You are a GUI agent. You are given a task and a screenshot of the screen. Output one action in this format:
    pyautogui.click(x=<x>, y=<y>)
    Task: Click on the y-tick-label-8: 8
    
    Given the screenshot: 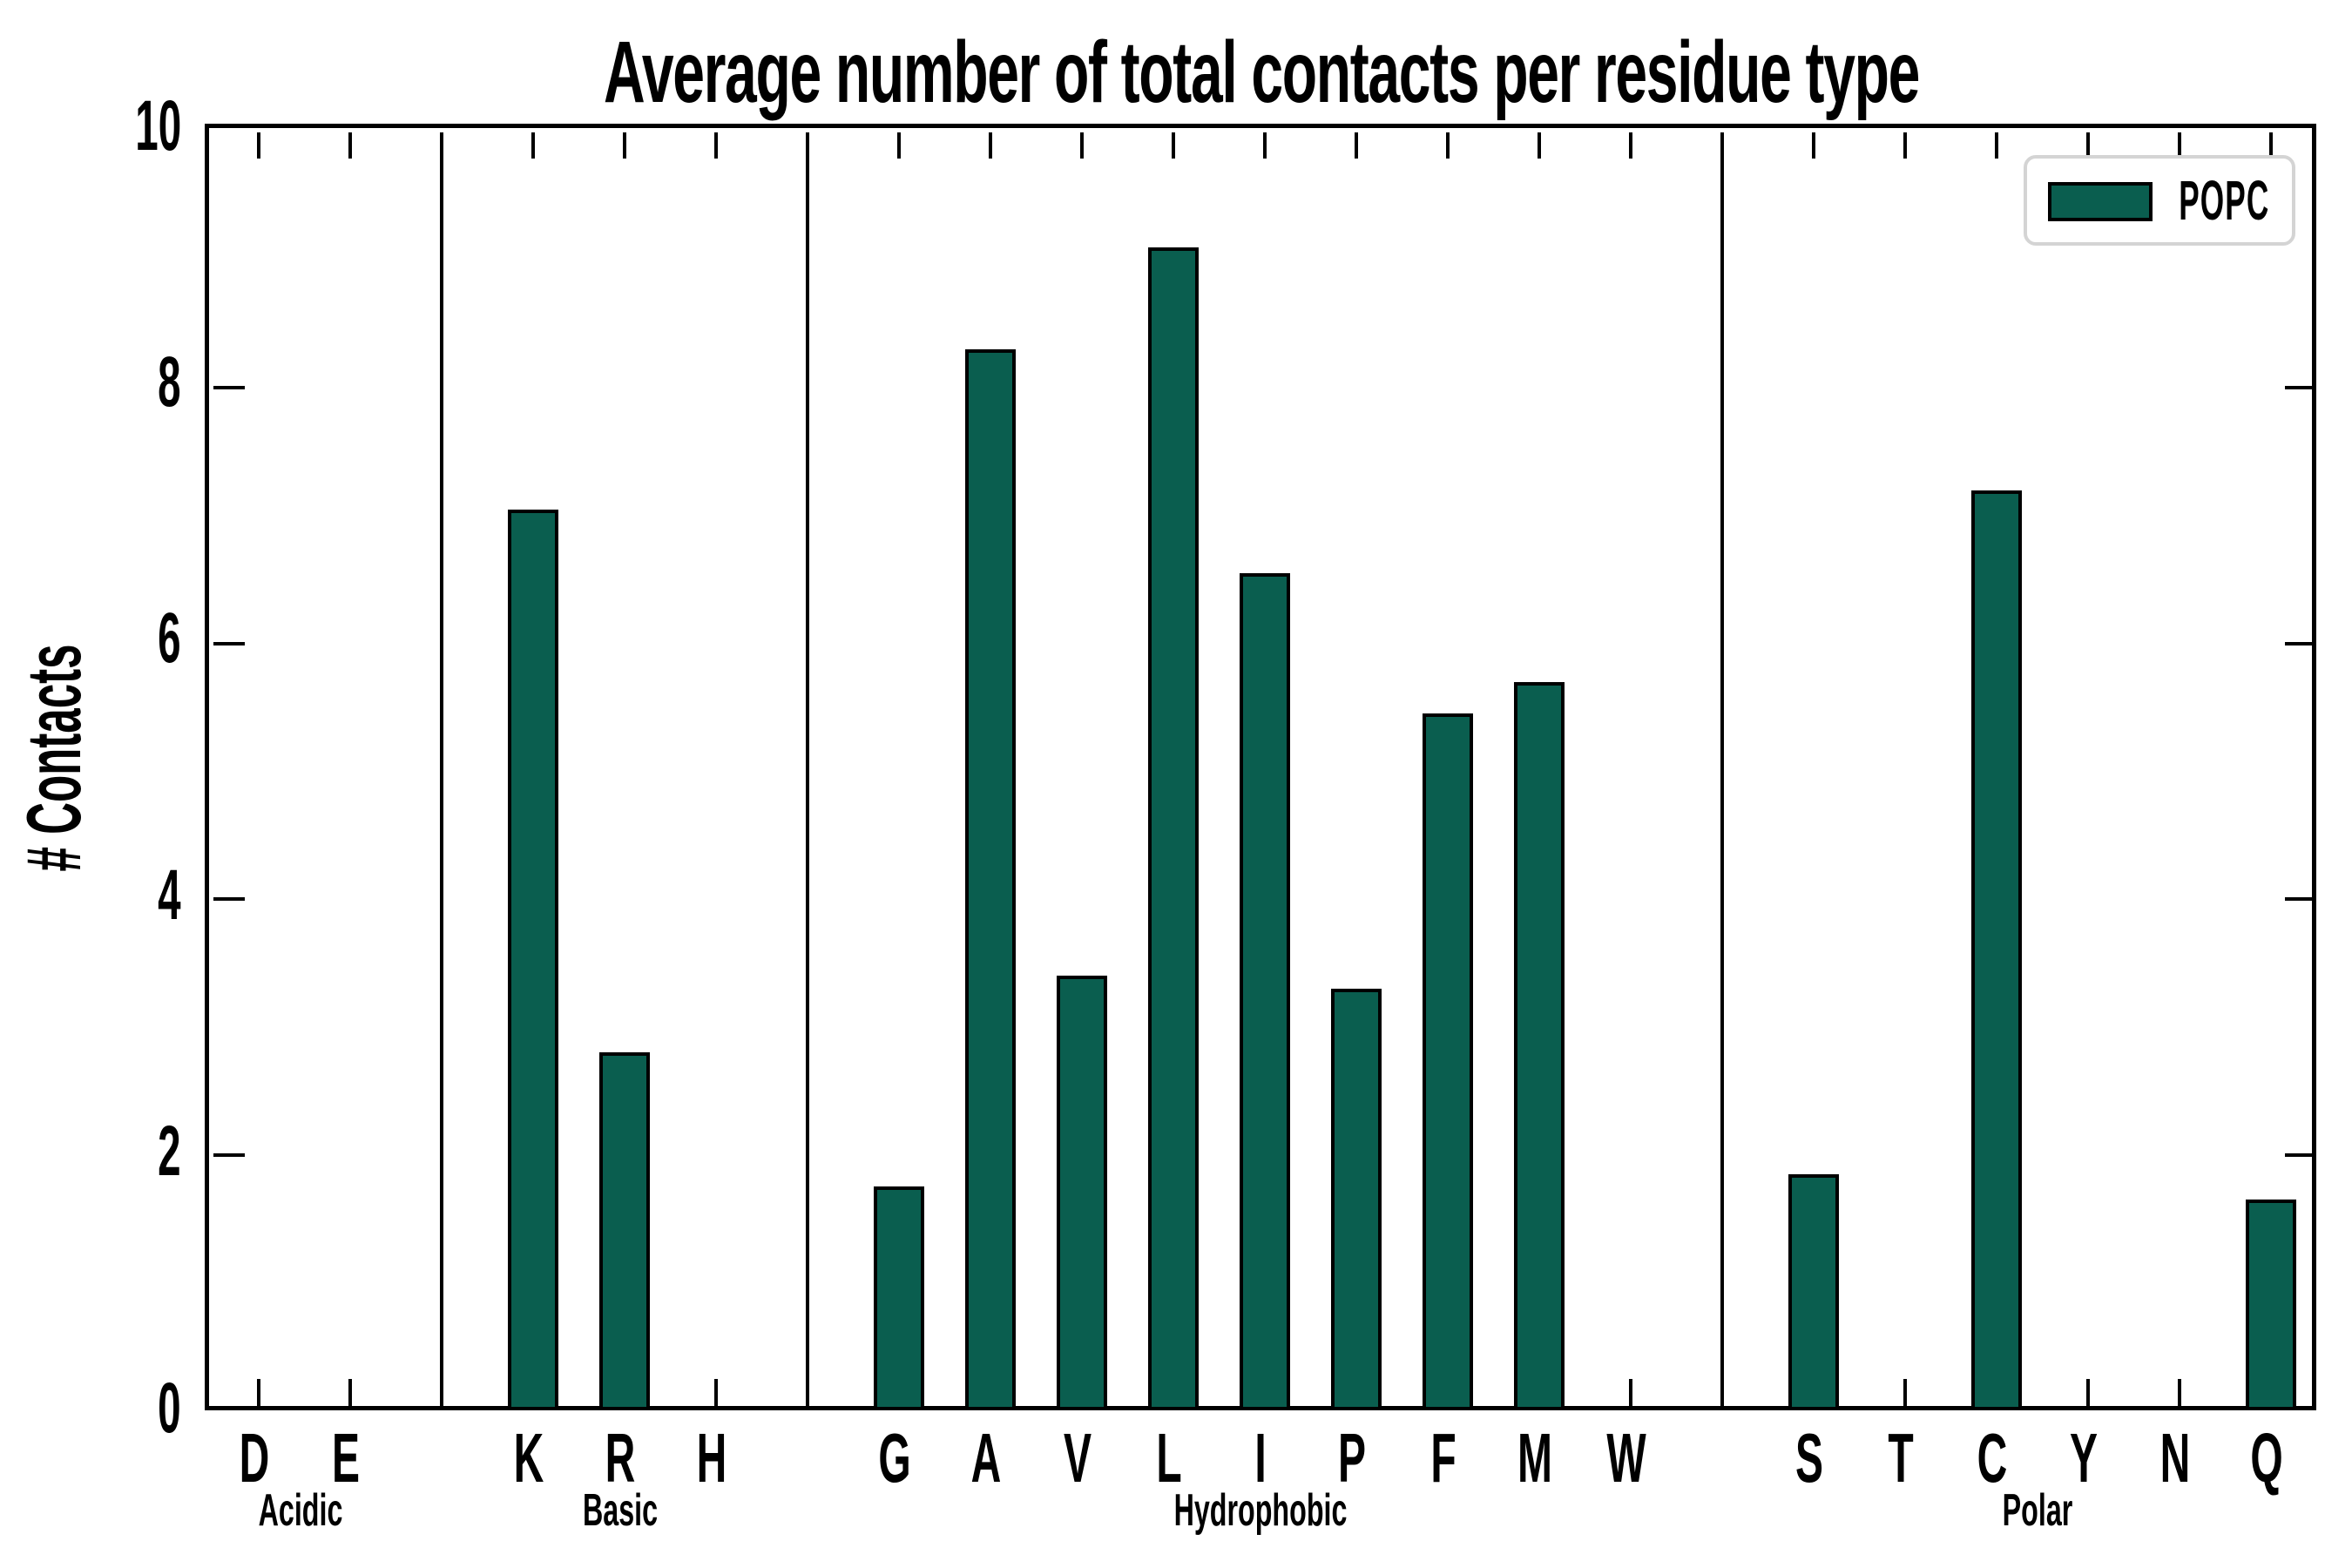 What is the action you would take?
    pyautogui.click(x=161, y=382)
    